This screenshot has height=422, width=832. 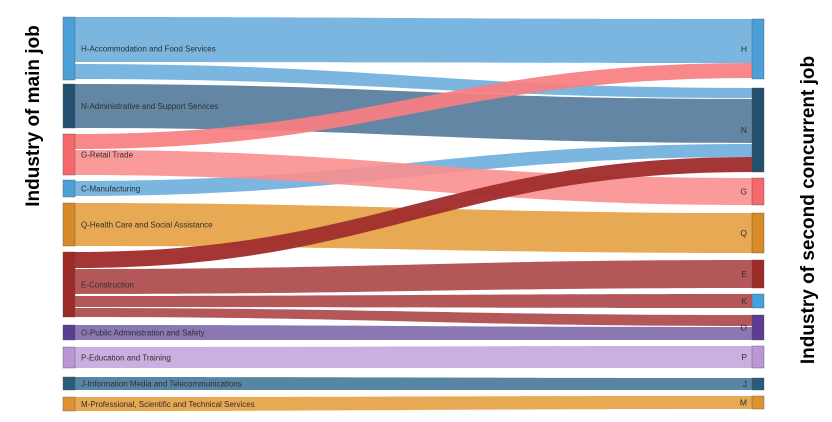 What do you see at coordinates (758, 274) in the screenshot?
I see `sankey-node-right-E` at bounding box center [758, 274].